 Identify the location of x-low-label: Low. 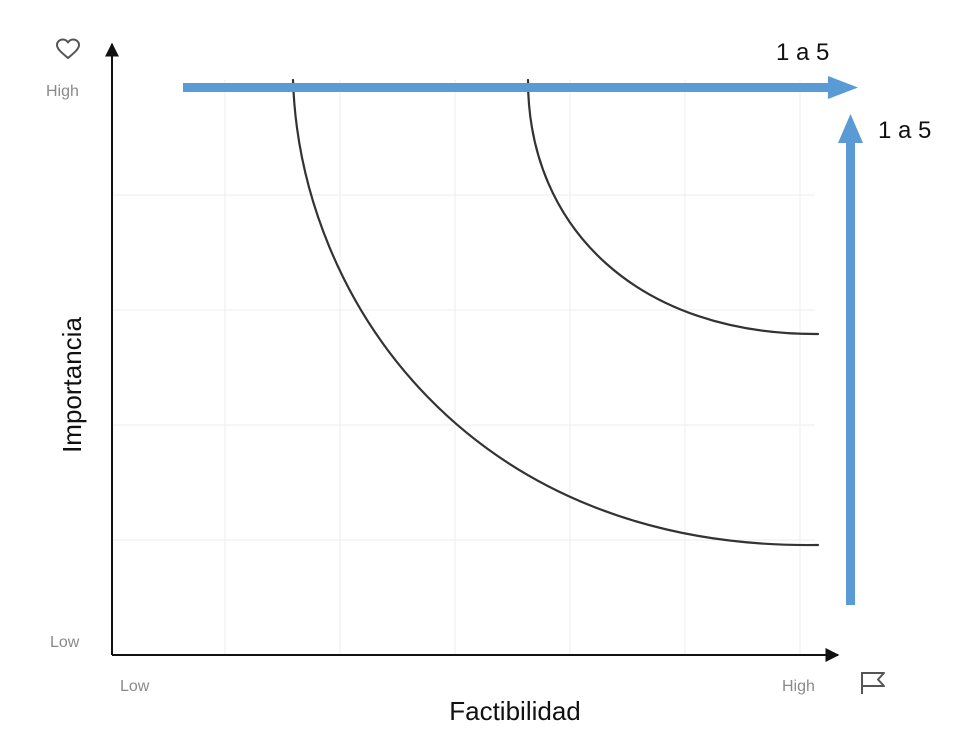
(135, 686).